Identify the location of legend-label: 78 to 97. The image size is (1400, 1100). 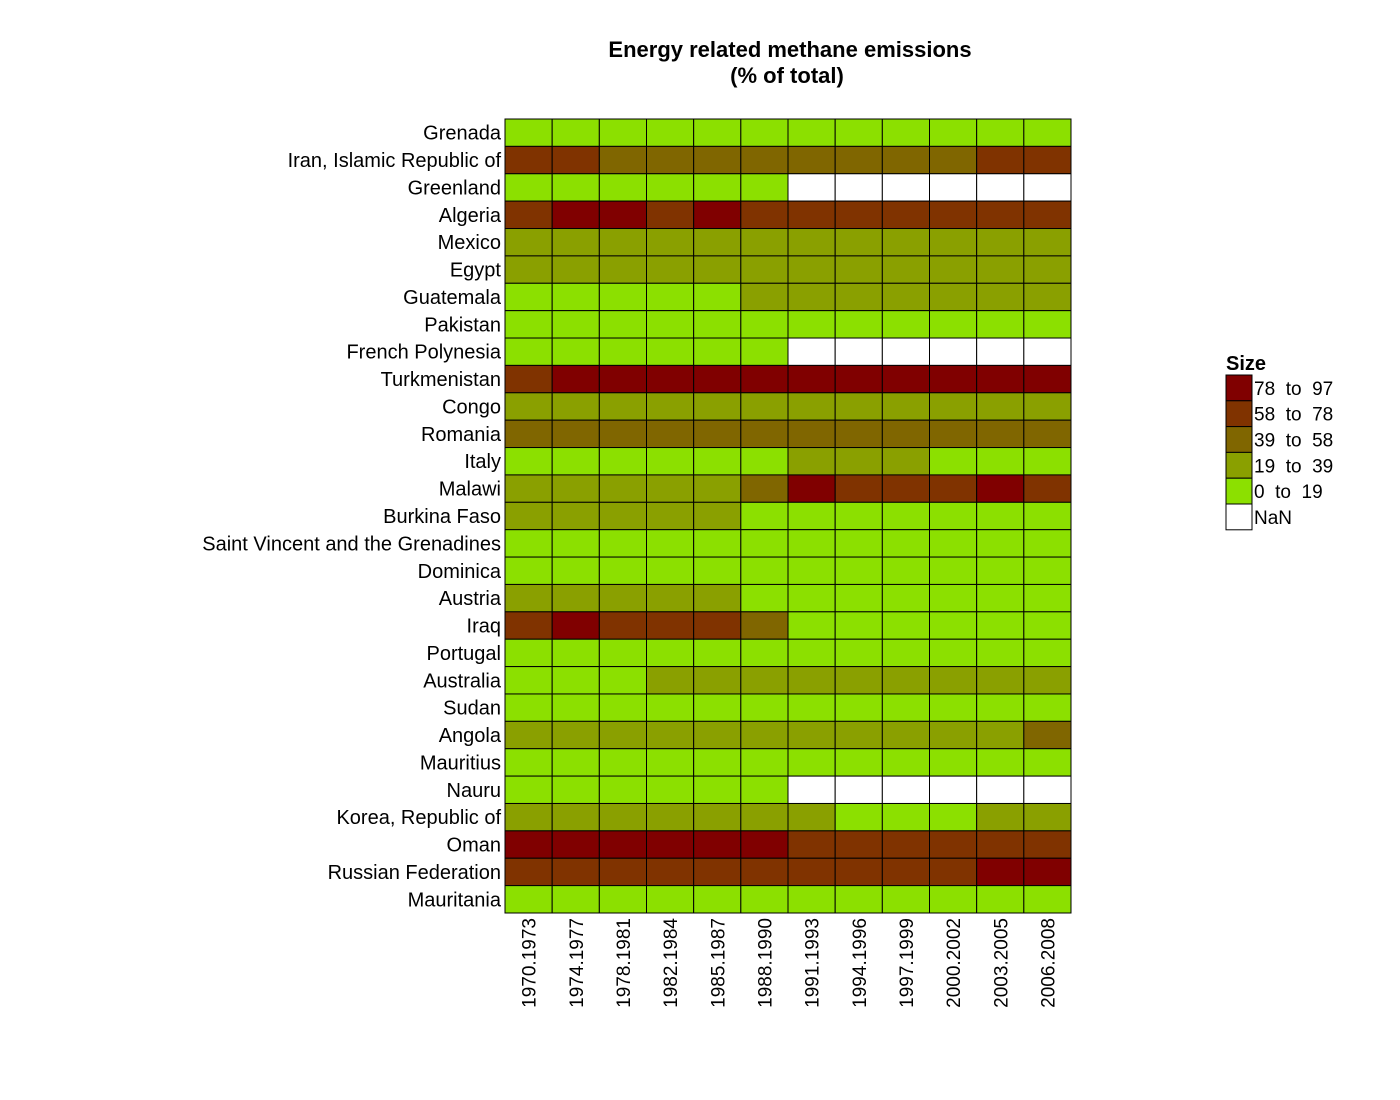
(1293, 389).